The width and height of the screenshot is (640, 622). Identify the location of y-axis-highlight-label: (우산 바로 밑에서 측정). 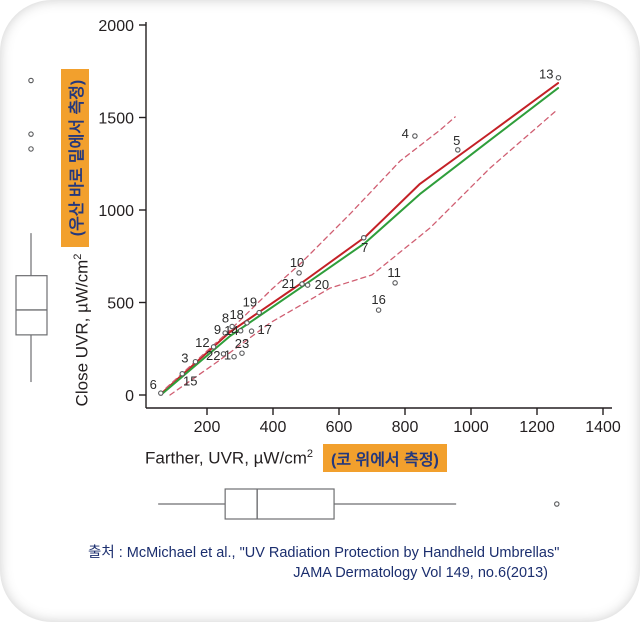
(75, 158).